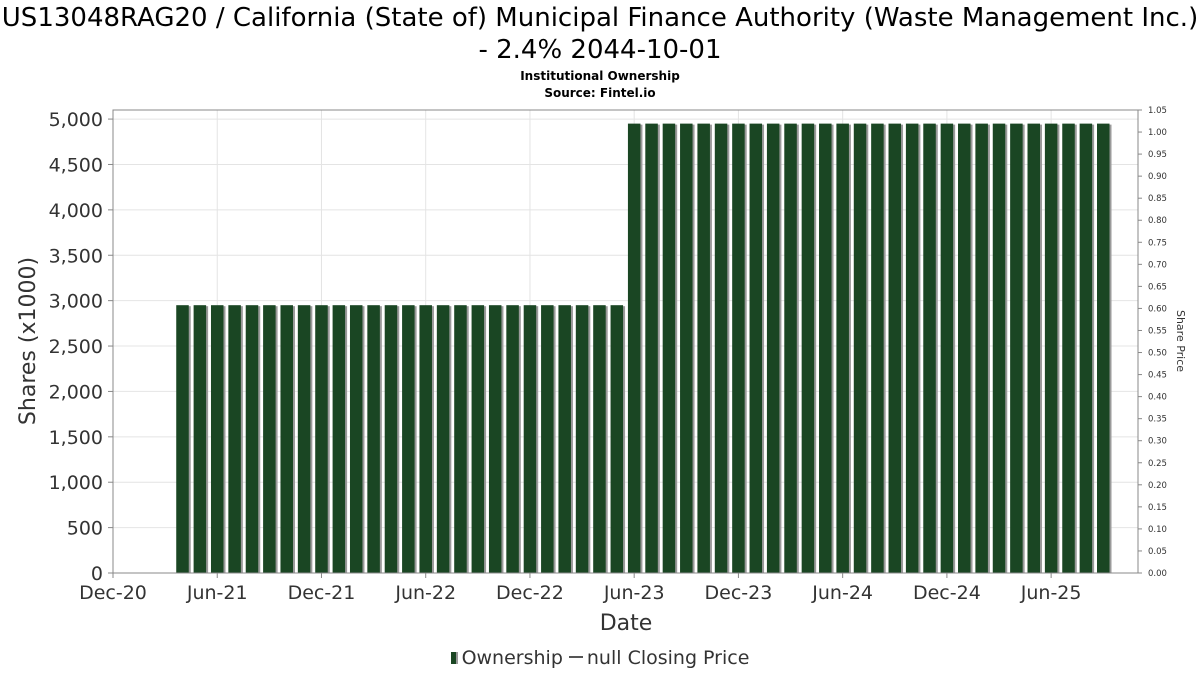 This screenshot has width=1200, height=675. I want to click on y-tick-label: 3,500, so click(76, 256).